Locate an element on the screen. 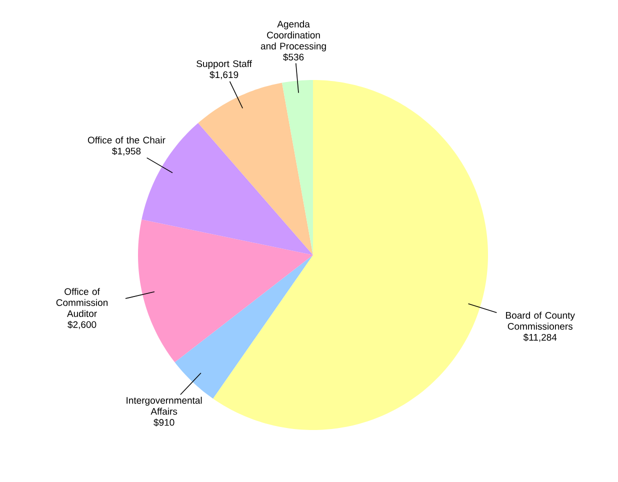 The image size is (618, 482). slice-label: Office of Commission Auditor is located at coordinates (82, 302).